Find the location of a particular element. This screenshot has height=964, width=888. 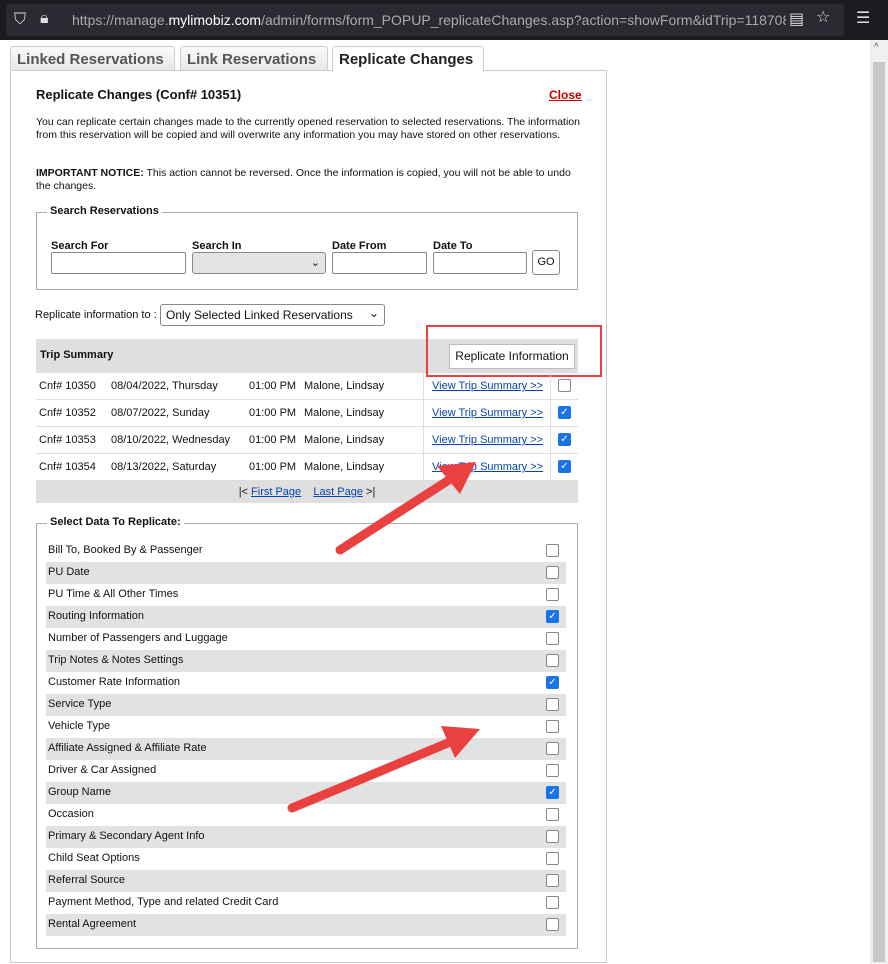

search-legend: Search Reservations is located at coordinates (104, 211).